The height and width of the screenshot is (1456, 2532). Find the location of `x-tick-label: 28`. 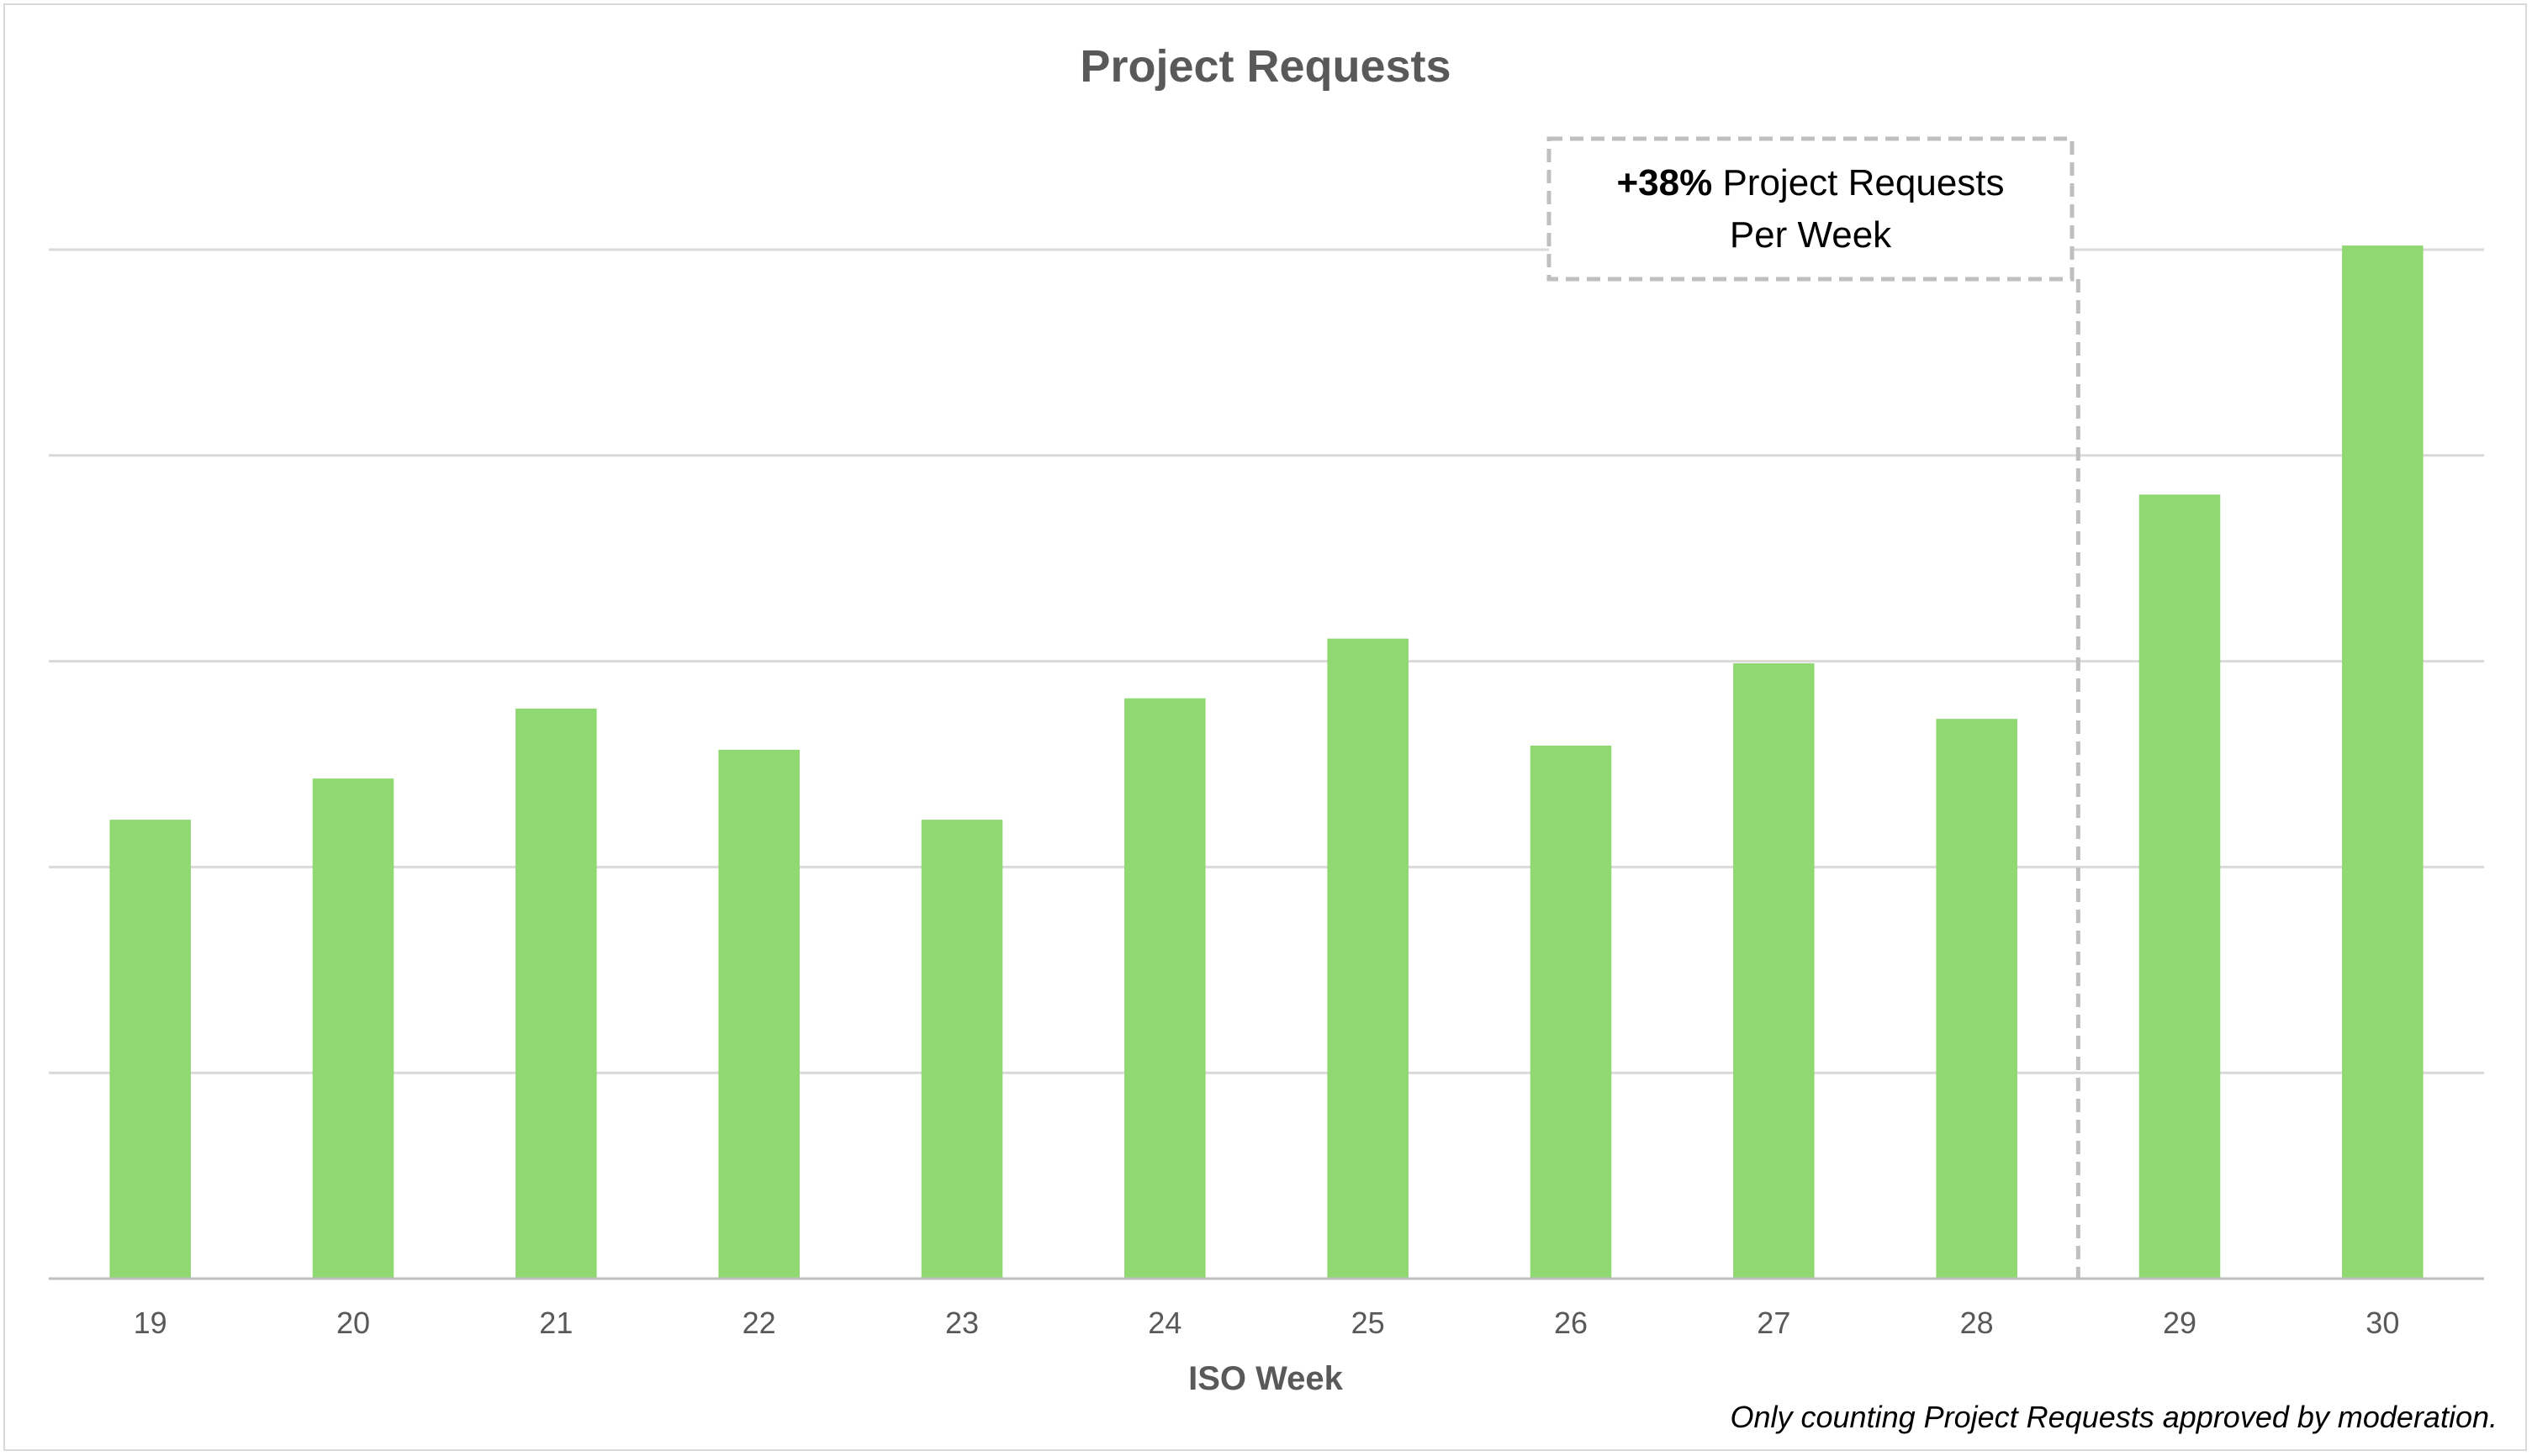

x-tick-label: 28 is located at coordinates (1977, 1323).